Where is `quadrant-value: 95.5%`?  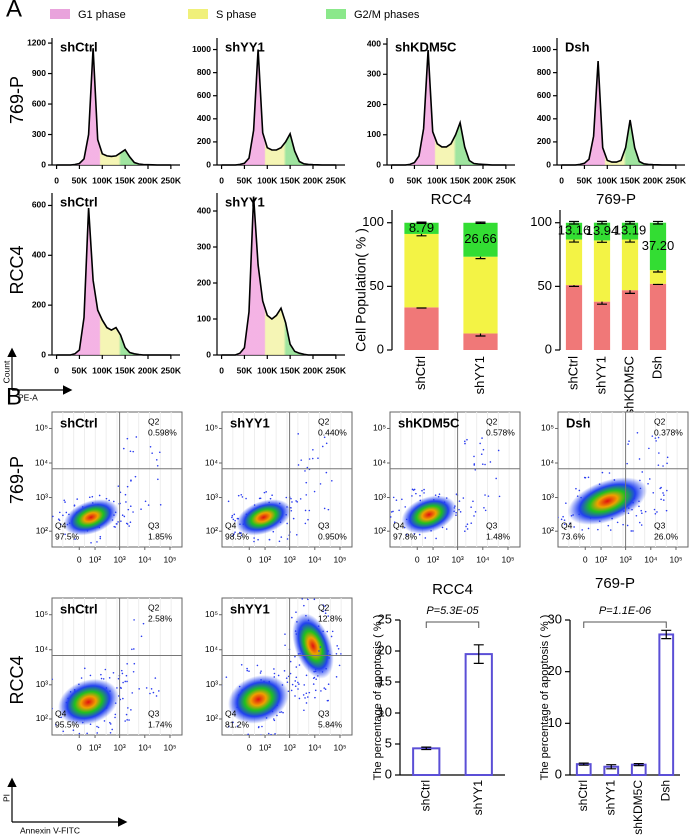
quadrant-value: 95.5% is located at coordinates (67, 724).